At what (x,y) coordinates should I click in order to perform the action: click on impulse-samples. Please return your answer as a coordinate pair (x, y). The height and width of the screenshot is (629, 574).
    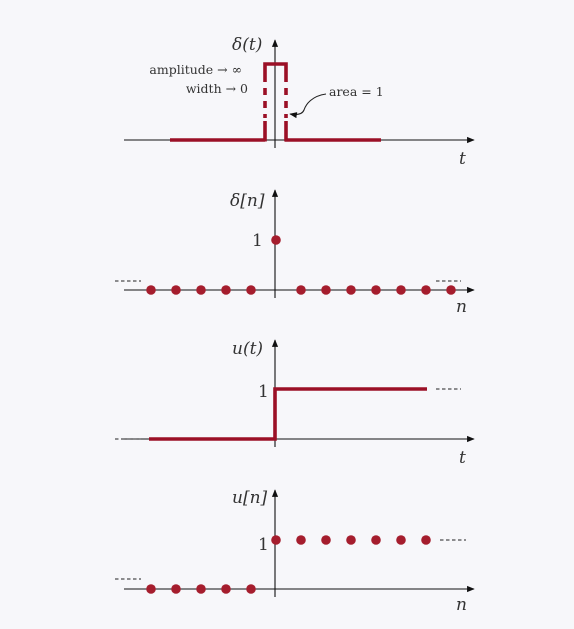
    Looking at the image, I should click on (301, 265).